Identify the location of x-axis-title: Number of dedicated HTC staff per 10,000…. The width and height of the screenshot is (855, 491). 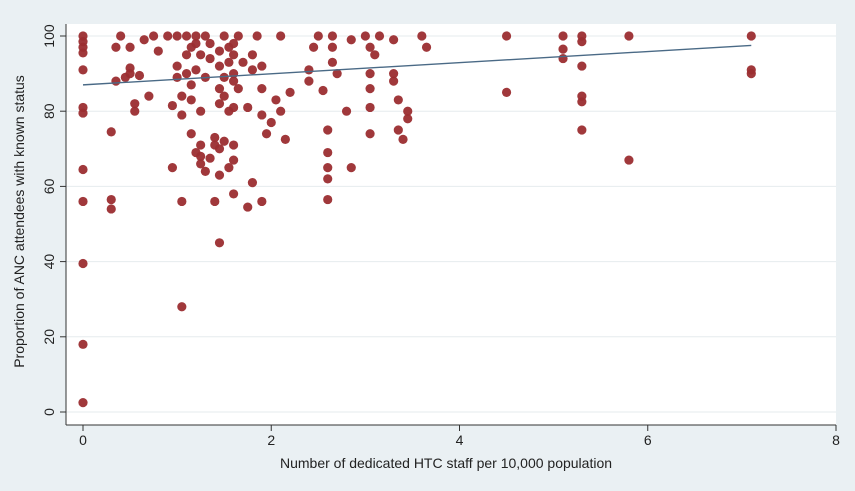
(446, 463).